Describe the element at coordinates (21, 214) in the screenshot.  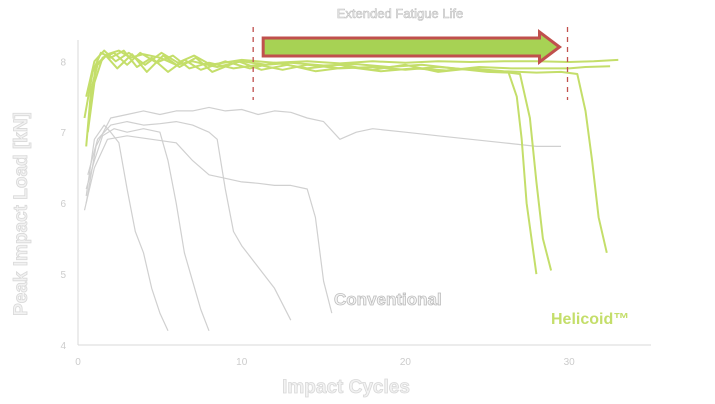
I see `y-axis-title: Peak Impact Load [kN]` at that location.